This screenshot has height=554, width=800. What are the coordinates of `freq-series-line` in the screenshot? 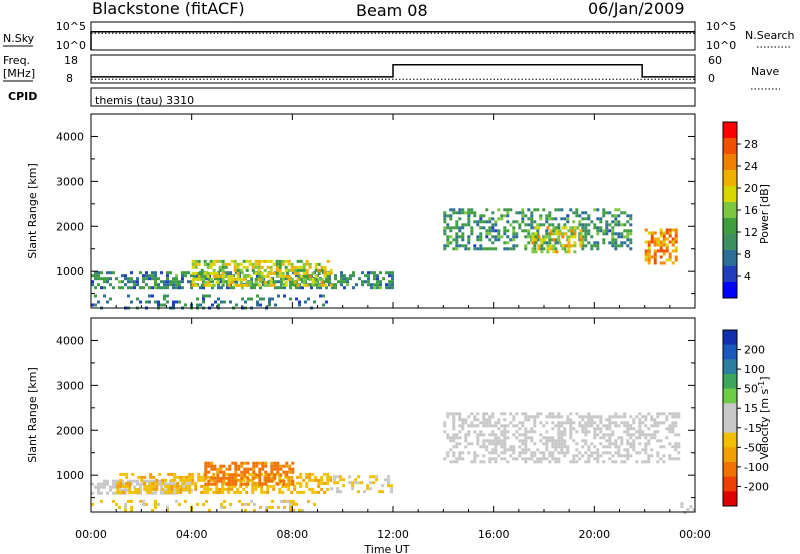 It's located at (393, 71).